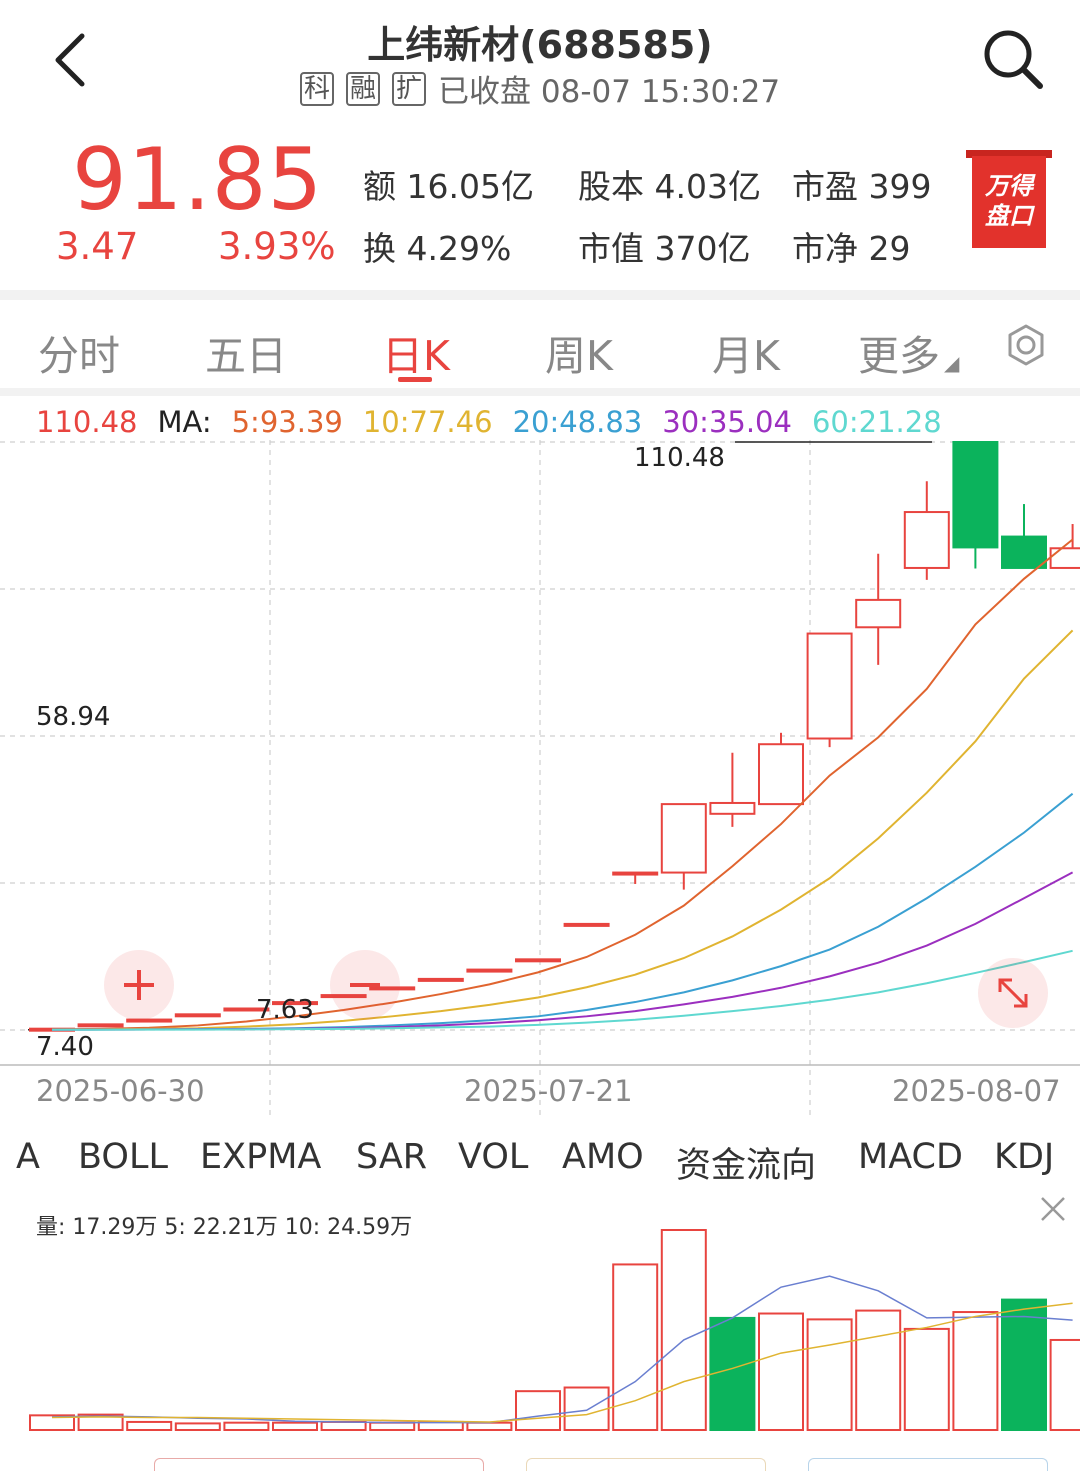 This screenshot has width=1080, height=1471. Describe the element at coordinates (1013, 993) in the screenshot. I see `expand-icon` at that location.